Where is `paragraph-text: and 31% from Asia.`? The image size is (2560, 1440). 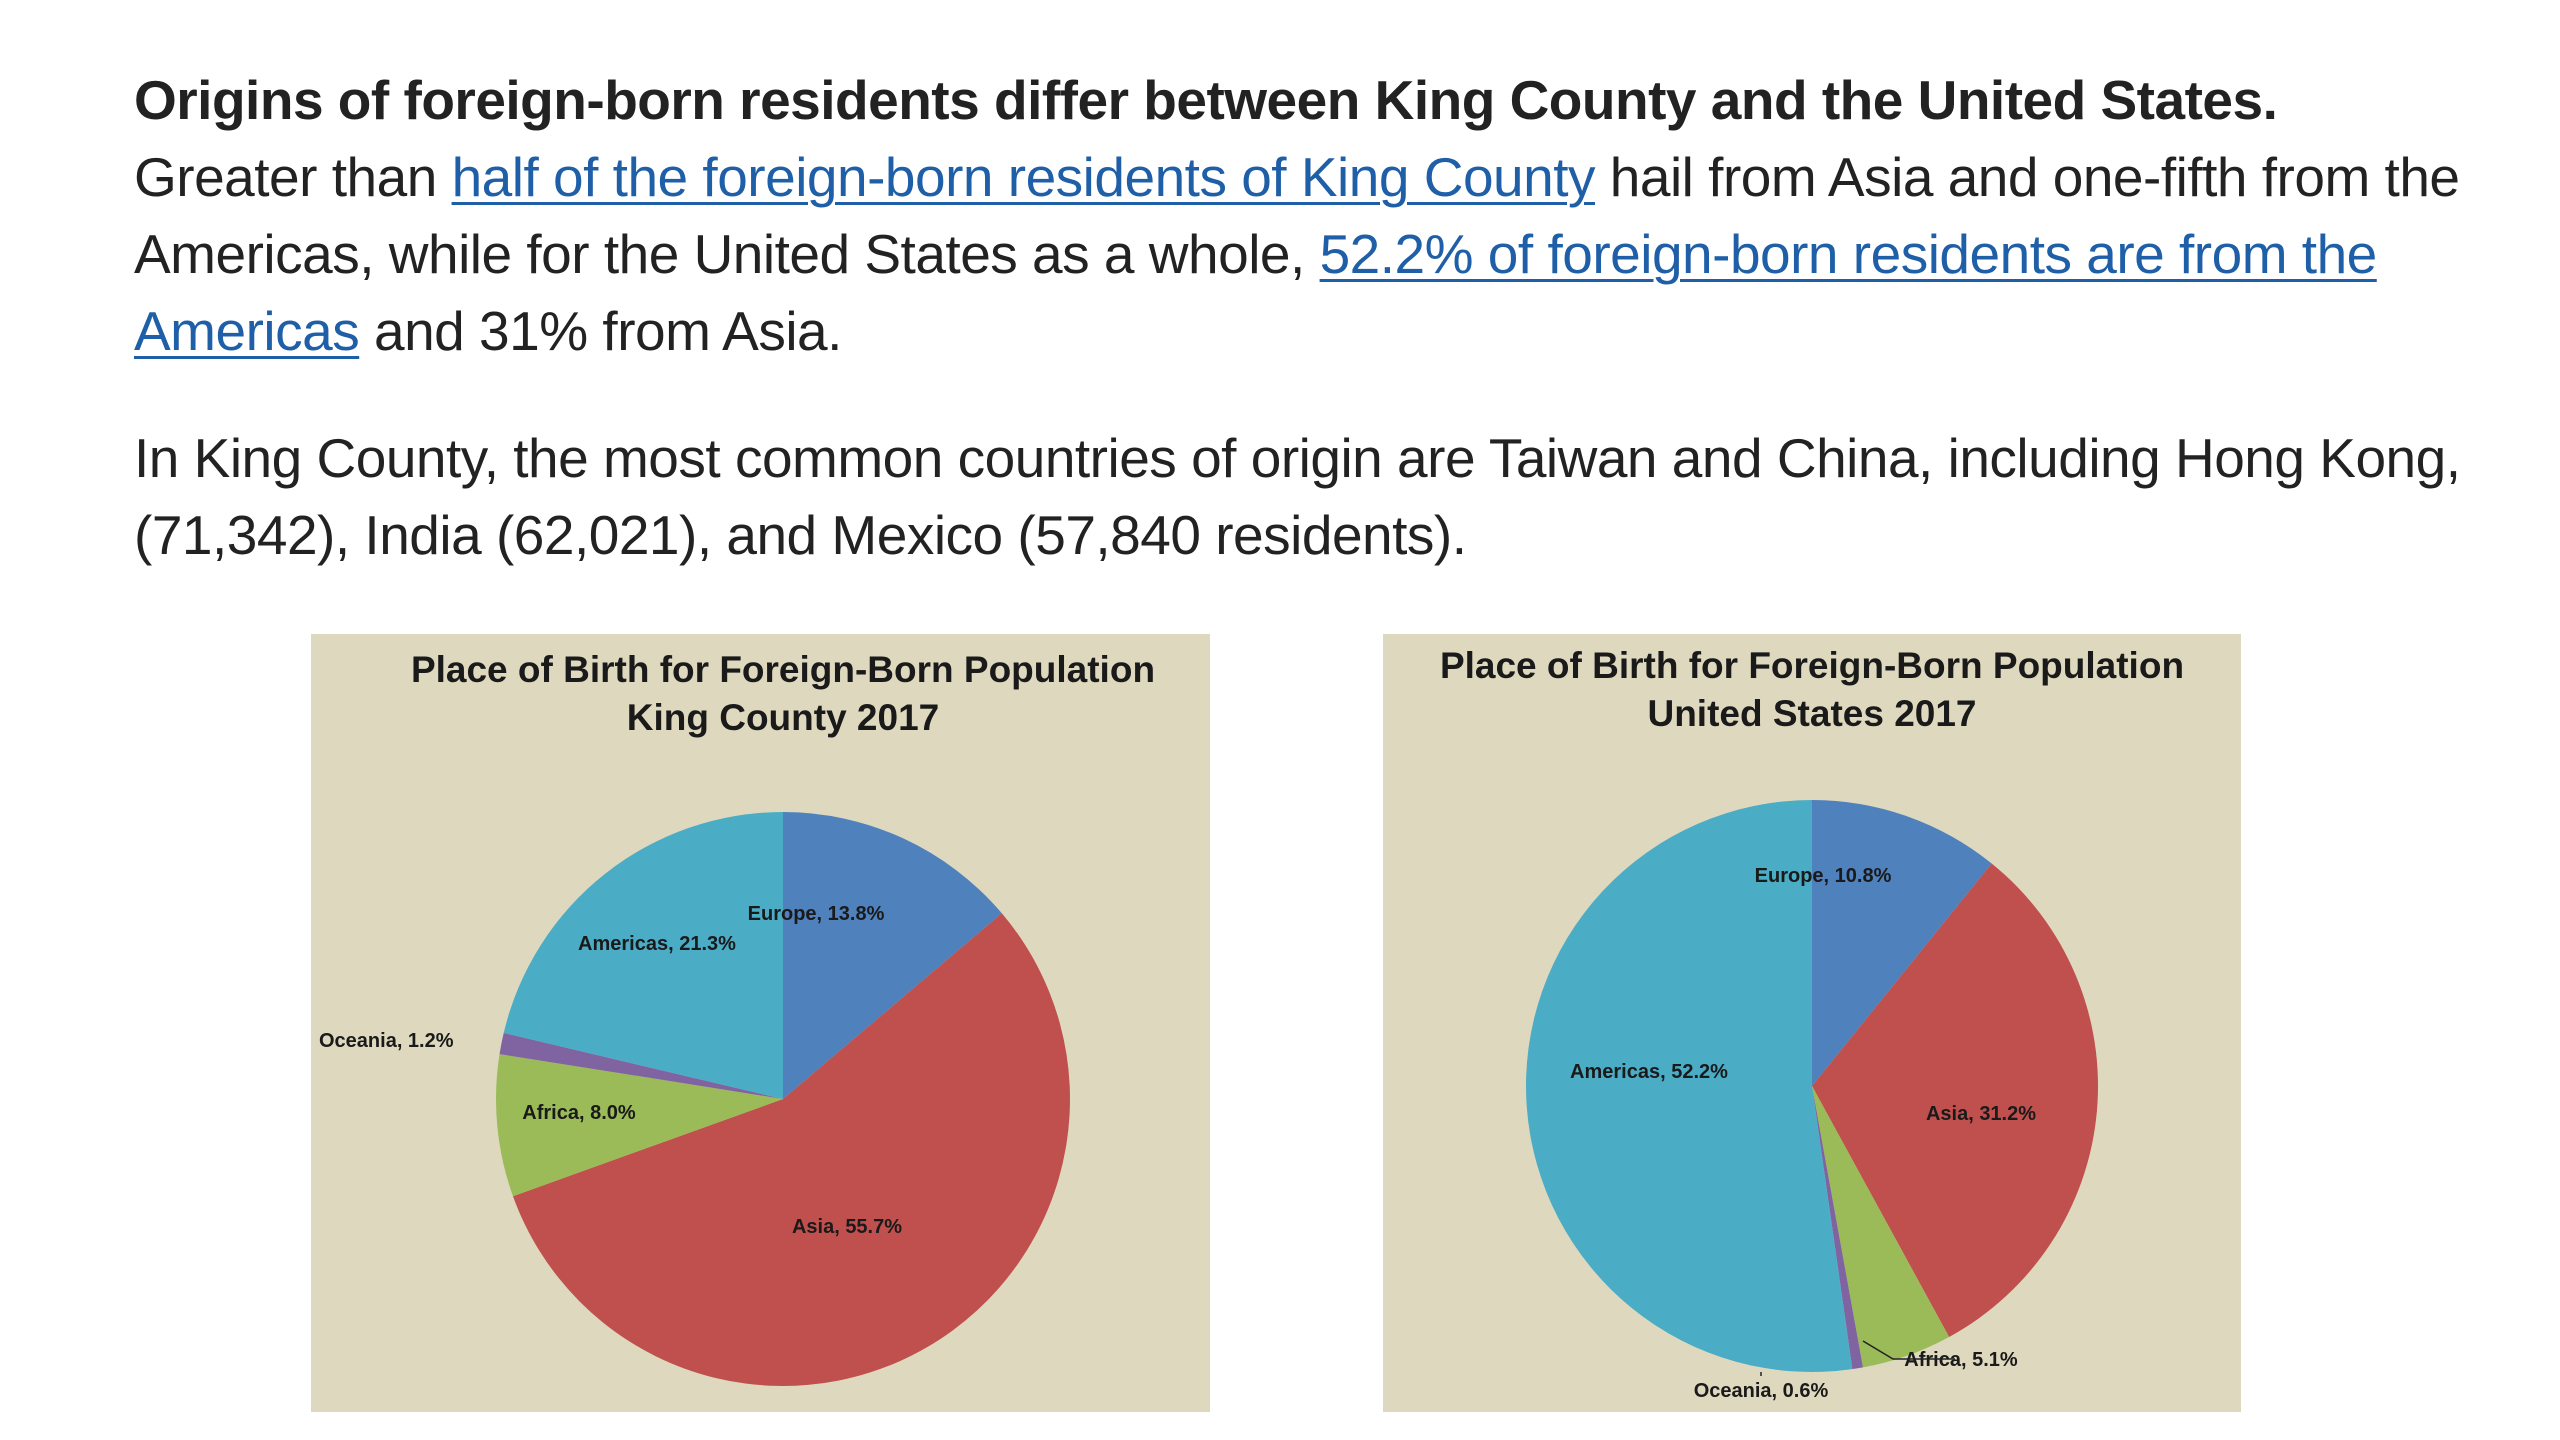 paragraph-text: and 31% from Asia. is located at coordinates (608, 331).